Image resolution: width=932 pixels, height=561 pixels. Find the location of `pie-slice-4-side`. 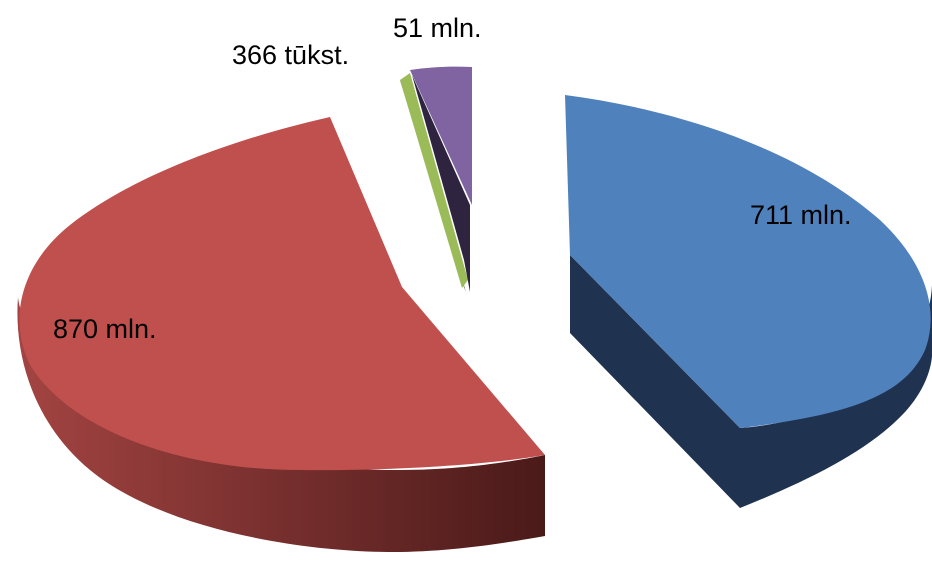

pie-slice-4-side is located at coordinates (441, 183).